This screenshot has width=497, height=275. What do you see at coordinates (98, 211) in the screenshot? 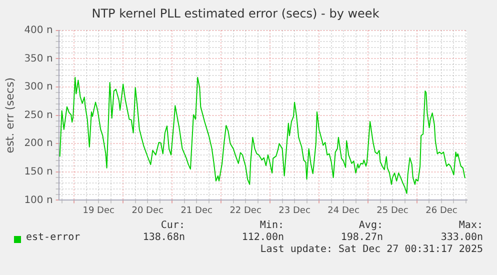
I see `x-tick-label: 19 Dec` at bounding box center [98, 211].